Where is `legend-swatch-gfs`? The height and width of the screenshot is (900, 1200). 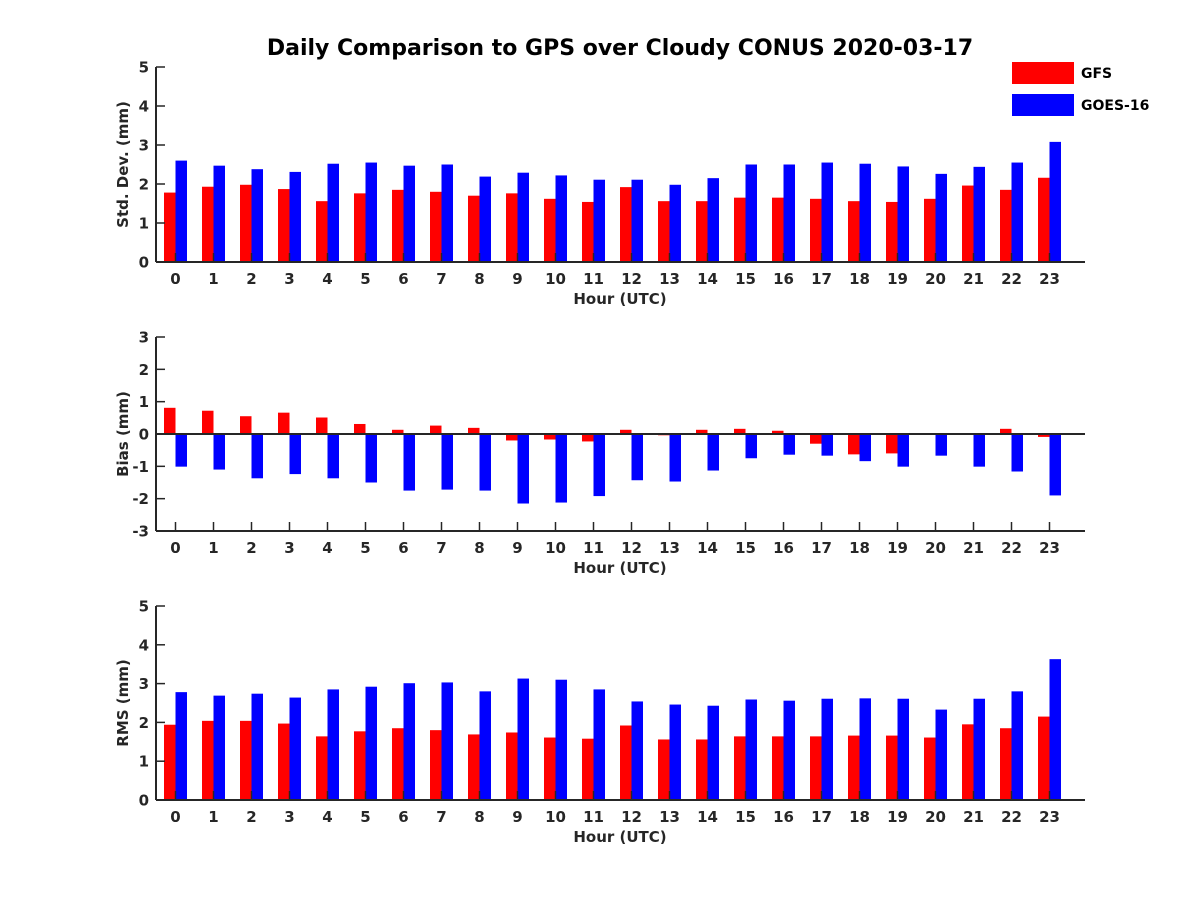
legend-swatch-gfs is located at coordinates (1043, 73).